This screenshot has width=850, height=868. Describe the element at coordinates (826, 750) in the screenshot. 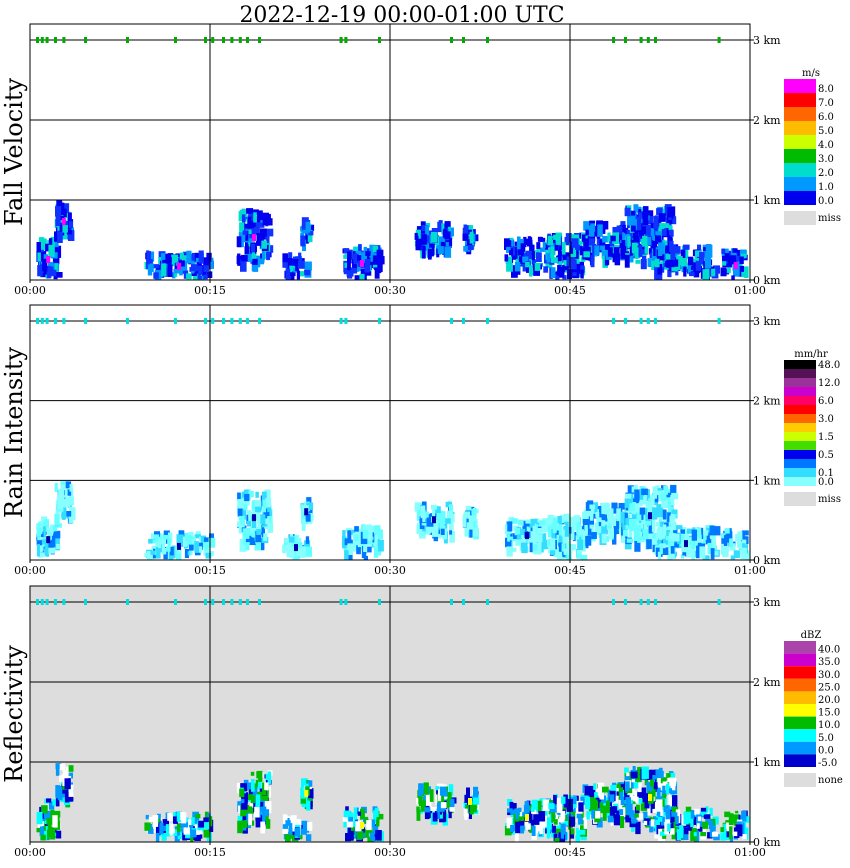

I see `colorbar-label: 0.0` at that location.